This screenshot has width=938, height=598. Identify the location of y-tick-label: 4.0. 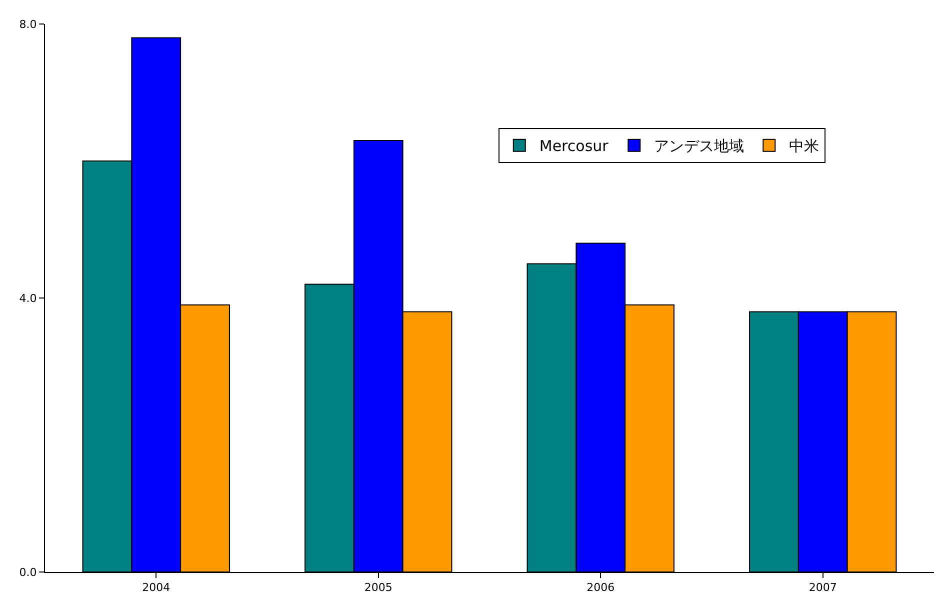
(28, 298).